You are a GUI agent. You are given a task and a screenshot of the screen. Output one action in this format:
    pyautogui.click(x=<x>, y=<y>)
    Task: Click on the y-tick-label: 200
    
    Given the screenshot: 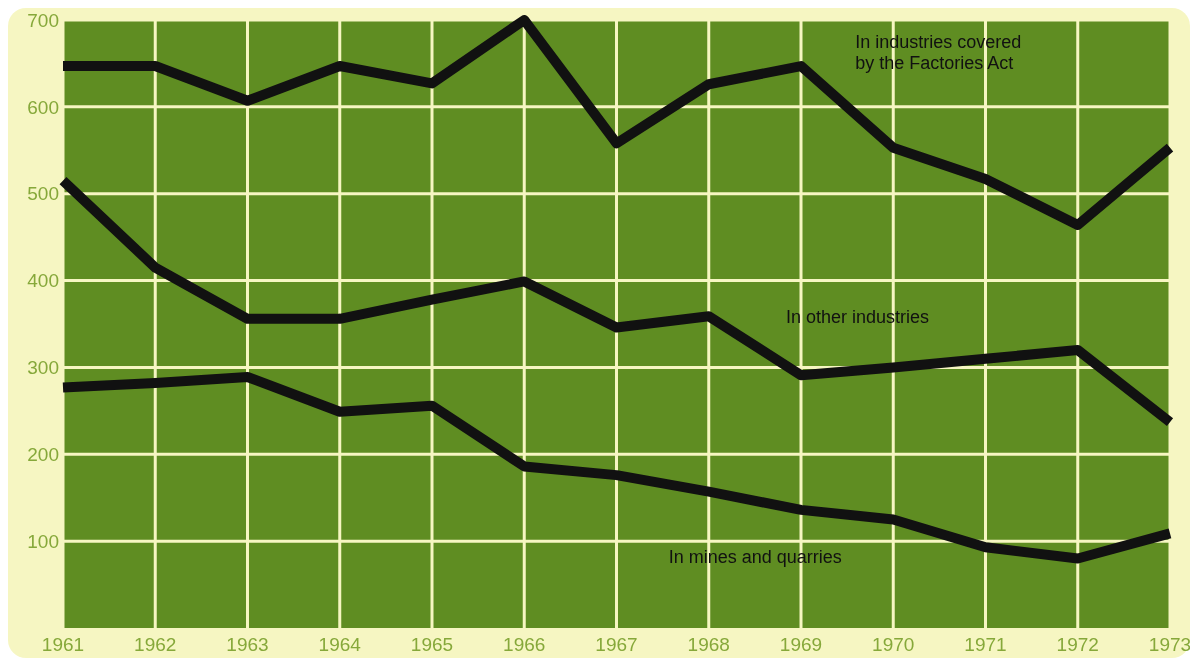 What is the action you would take?
    pyautogui.click(x=43, y=454)
    